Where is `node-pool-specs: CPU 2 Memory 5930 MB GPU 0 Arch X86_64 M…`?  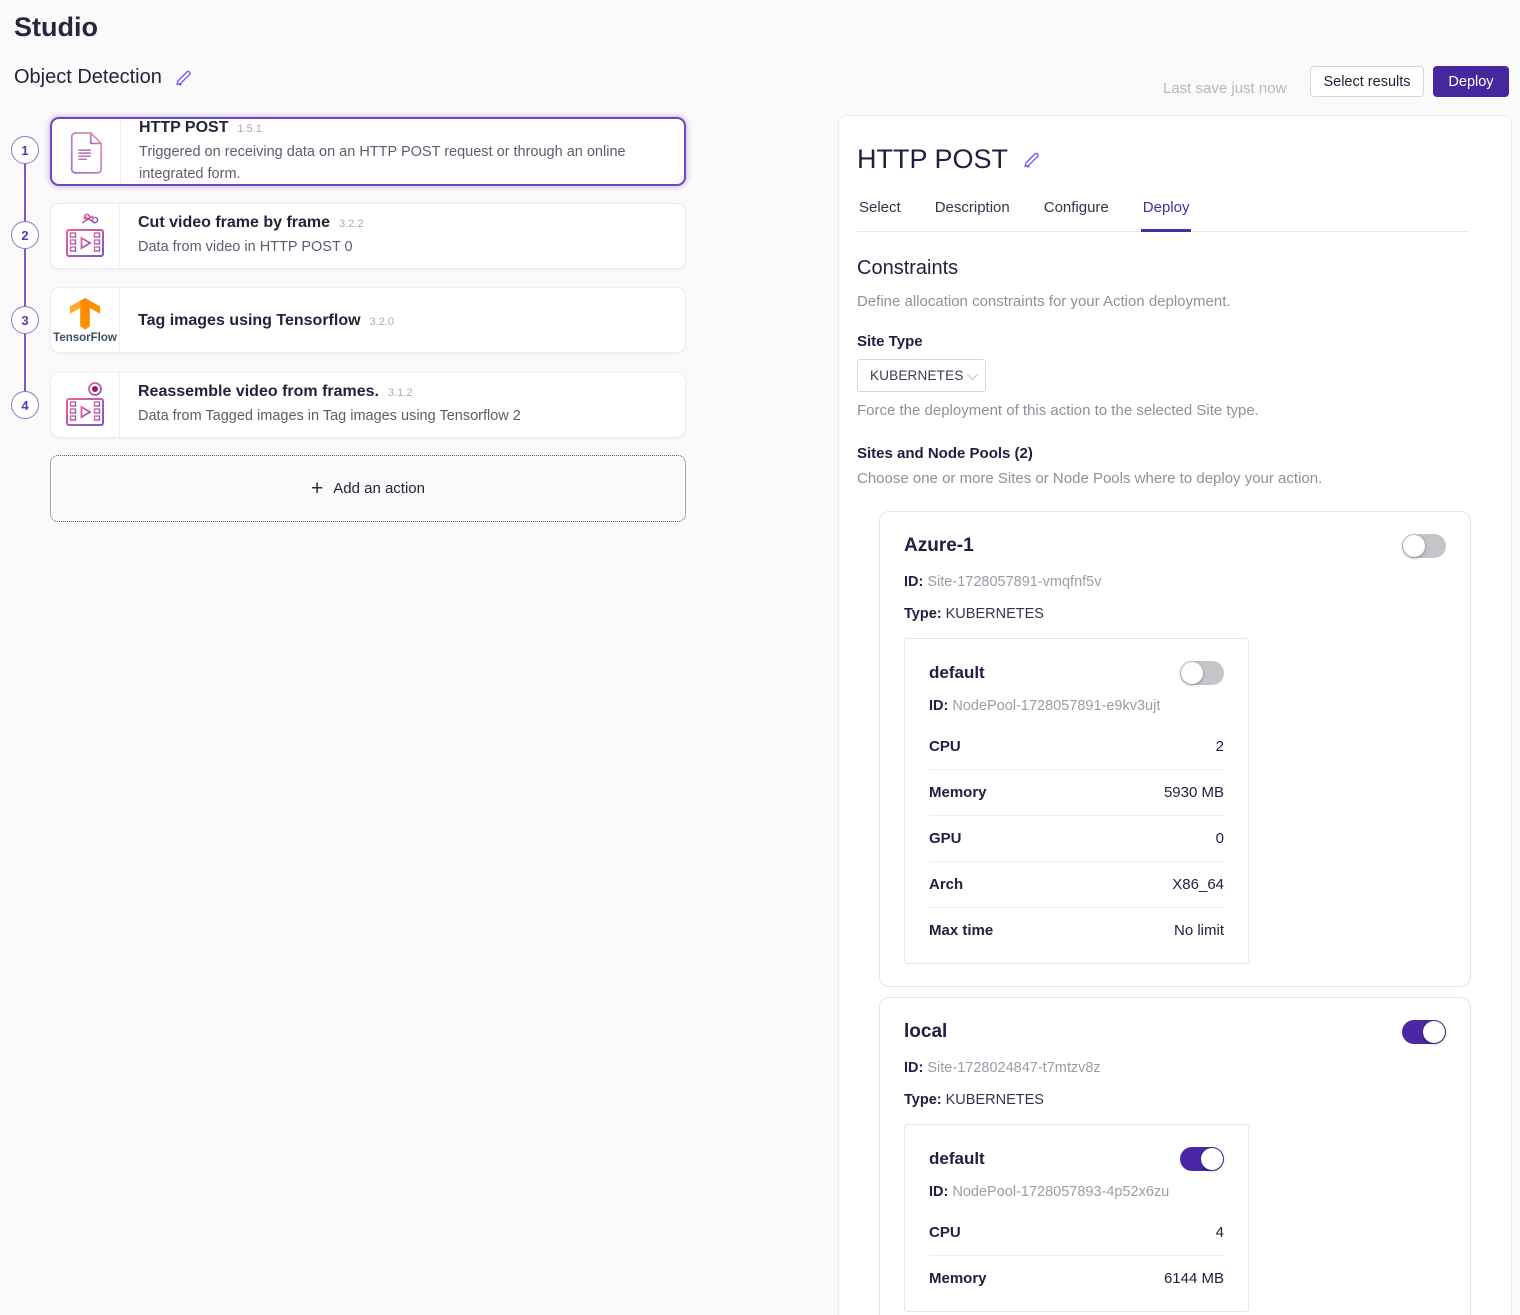
node-pool-specs: CPU 2 Memory 5930 MB GPU 0 Arch X86_64 M… is located at coordinates (1076, 838).